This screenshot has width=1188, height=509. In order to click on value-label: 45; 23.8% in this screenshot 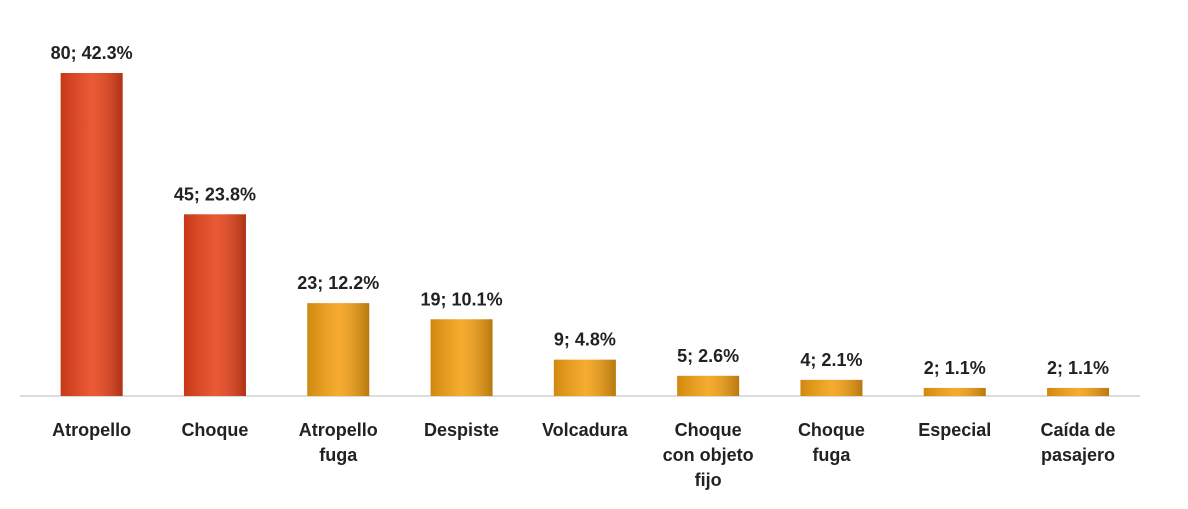, I will do `click(215, 194)`.